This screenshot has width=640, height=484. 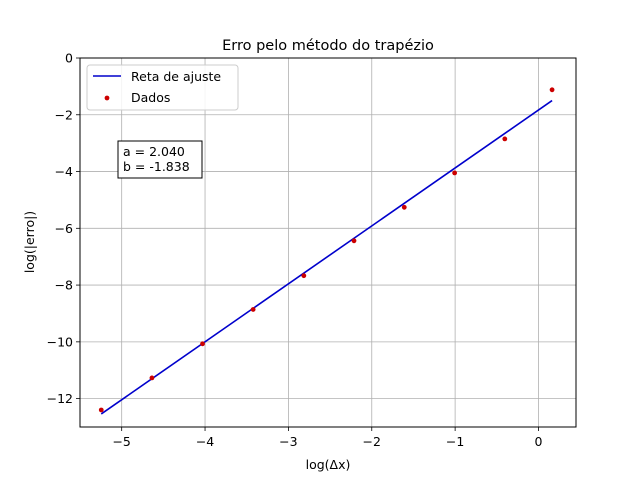 What do you see at coordinates (327, 438) in the screenshot?
I see `x-axis-ticks: −5 −4 −3 −2 −1 0` at bounding box center [327, 438].